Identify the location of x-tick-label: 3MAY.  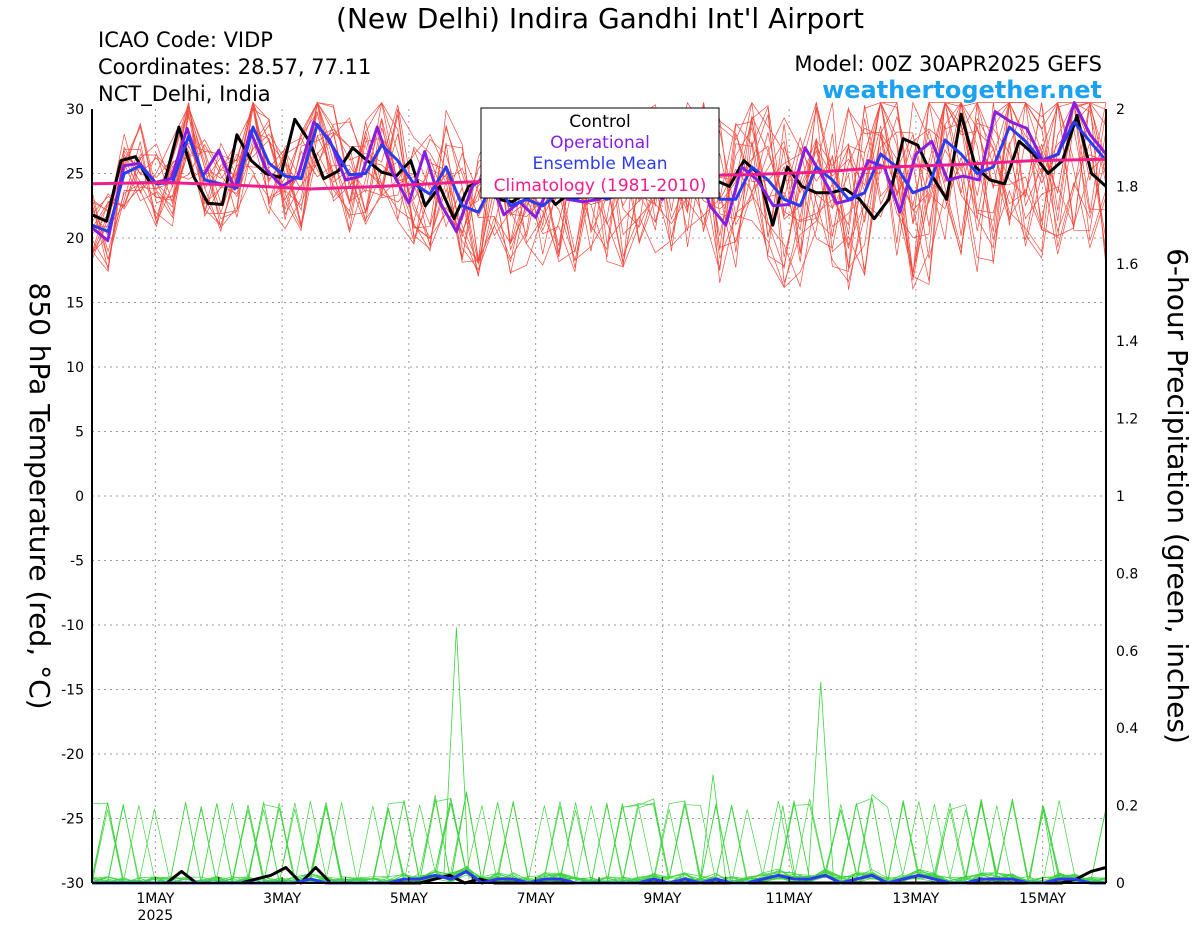
(282, 899).